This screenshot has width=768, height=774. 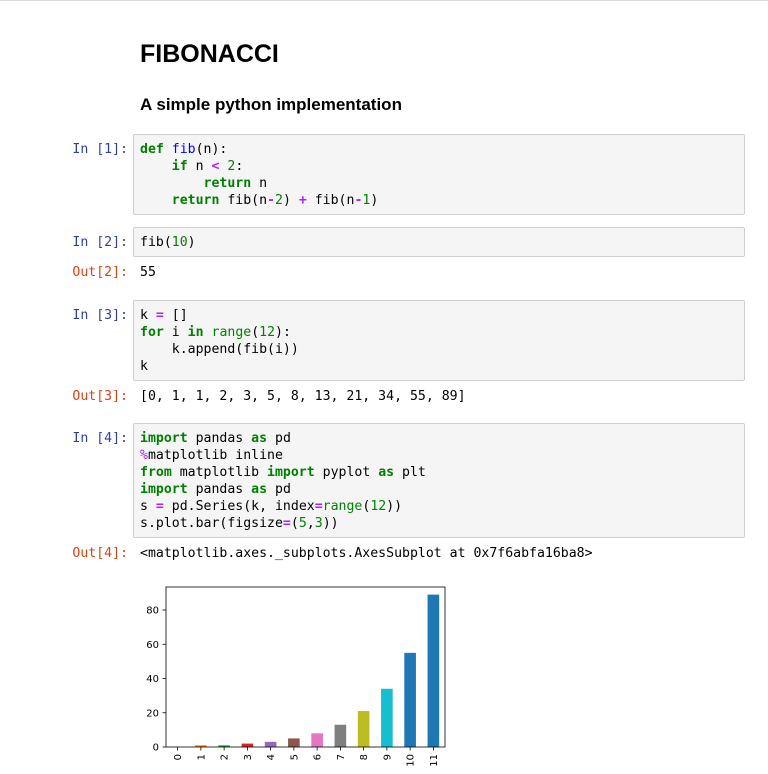 What do you see at coordinates (156, 242) in the screenshot?
I see `code-token: fib(` at bounding box center [156, 242].